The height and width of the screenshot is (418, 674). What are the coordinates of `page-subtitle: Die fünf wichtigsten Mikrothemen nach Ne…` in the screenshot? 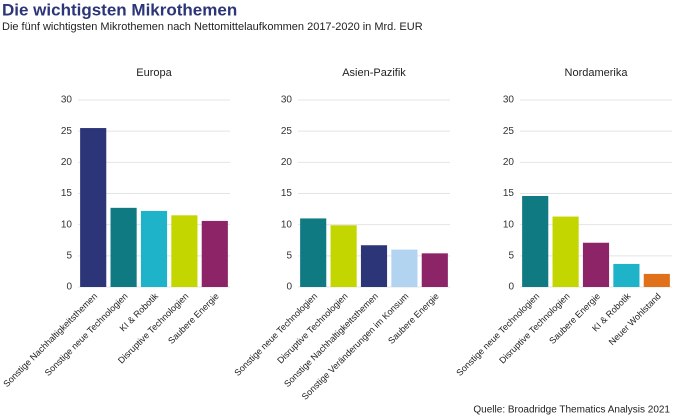 It's located at (212, 27).